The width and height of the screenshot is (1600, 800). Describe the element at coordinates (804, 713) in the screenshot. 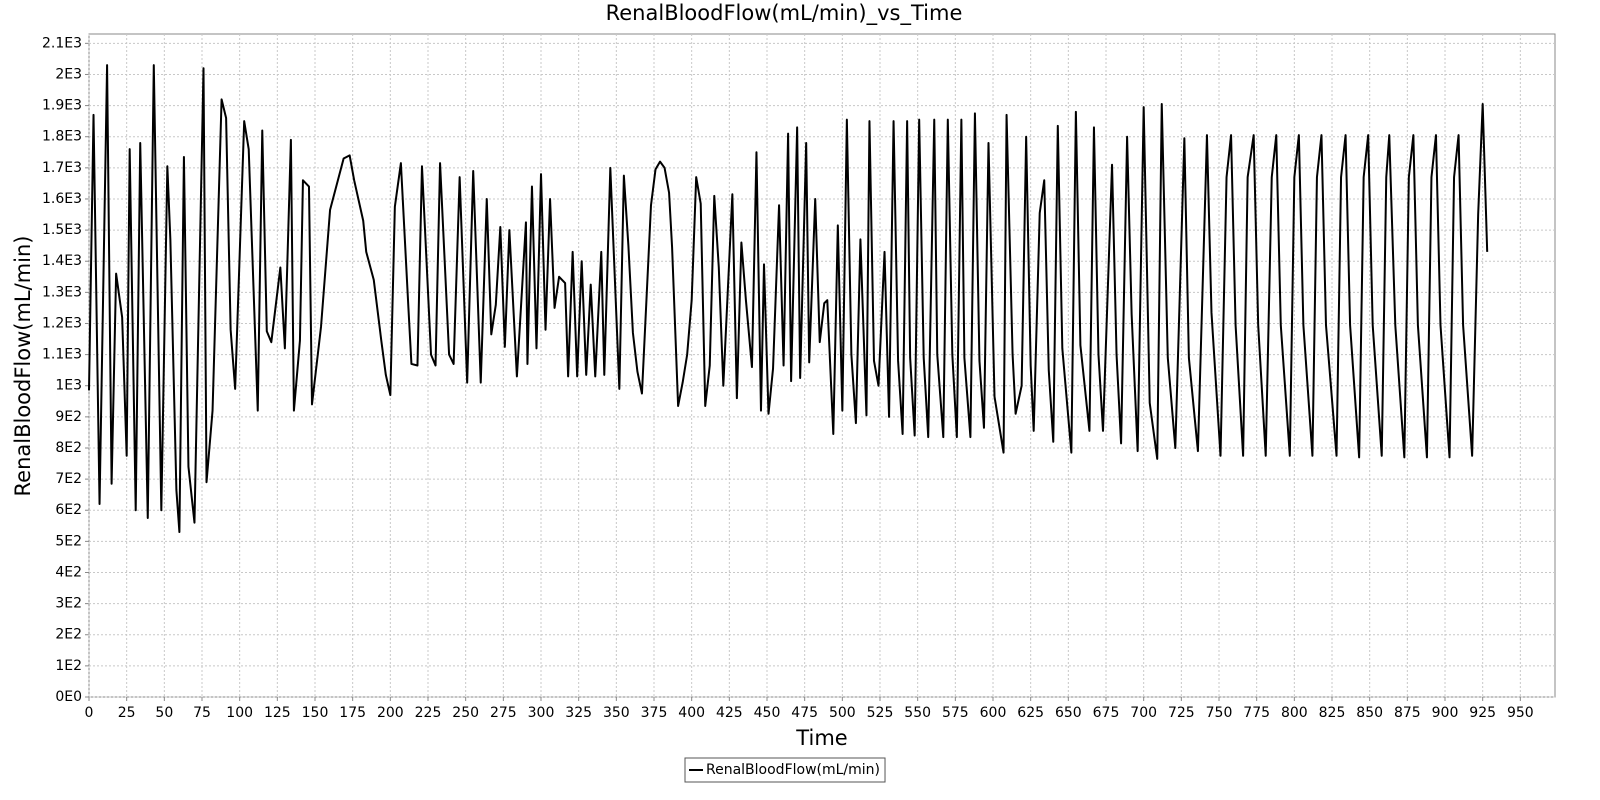

I see `x-tick-label: 475` at that location.